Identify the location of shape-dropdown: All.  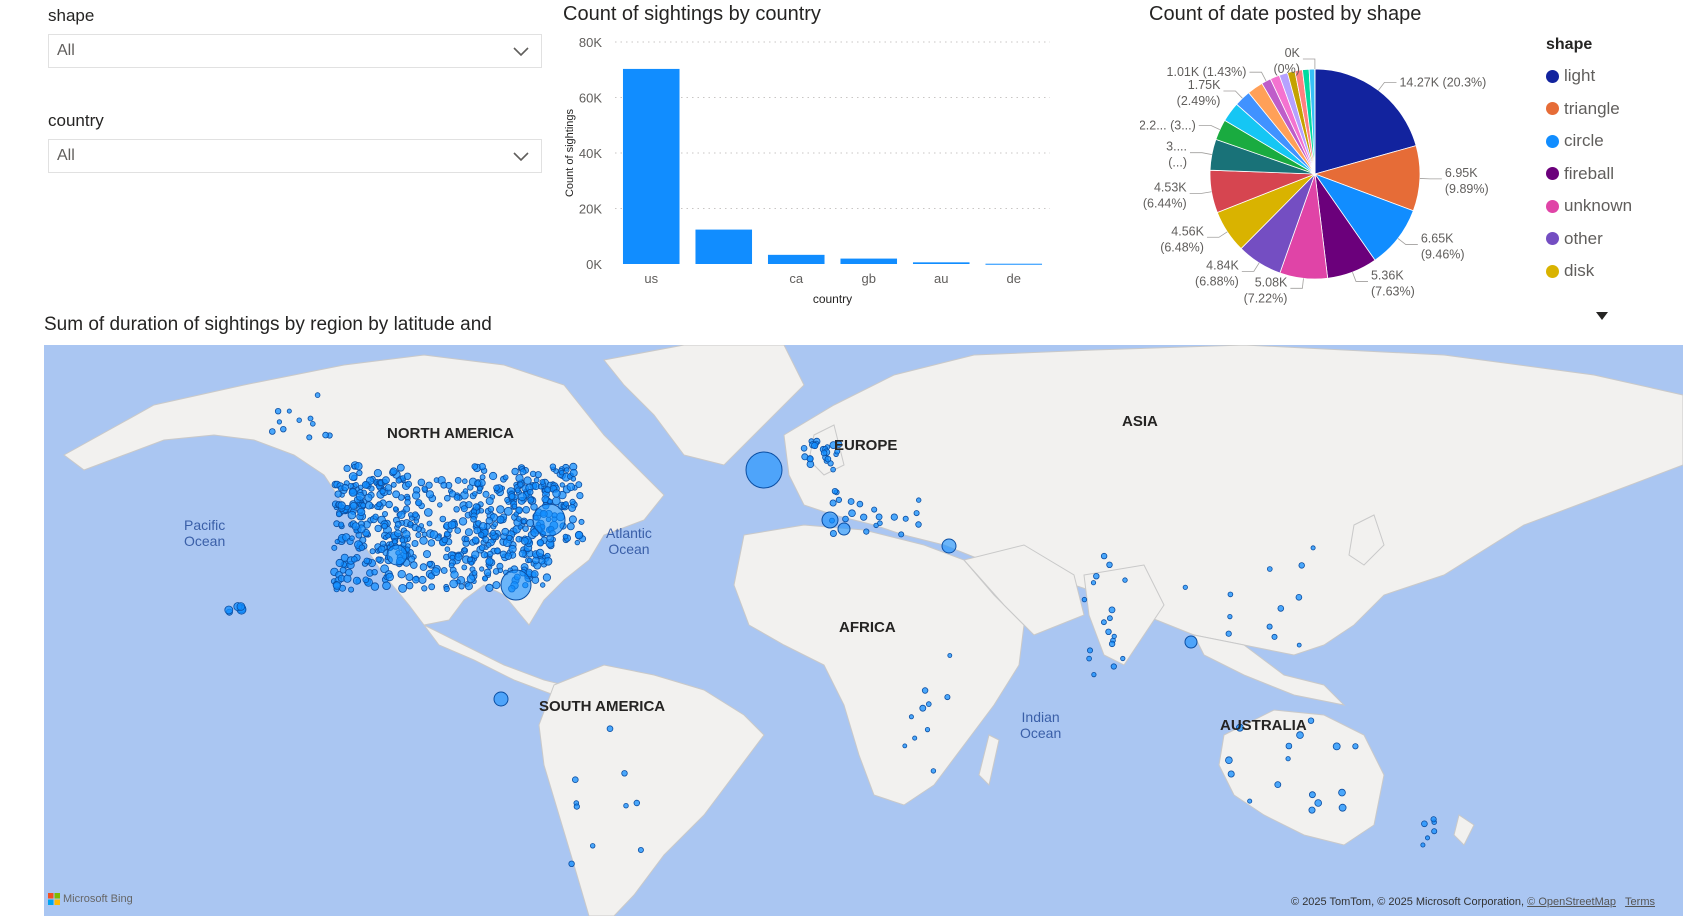
(295, 51).